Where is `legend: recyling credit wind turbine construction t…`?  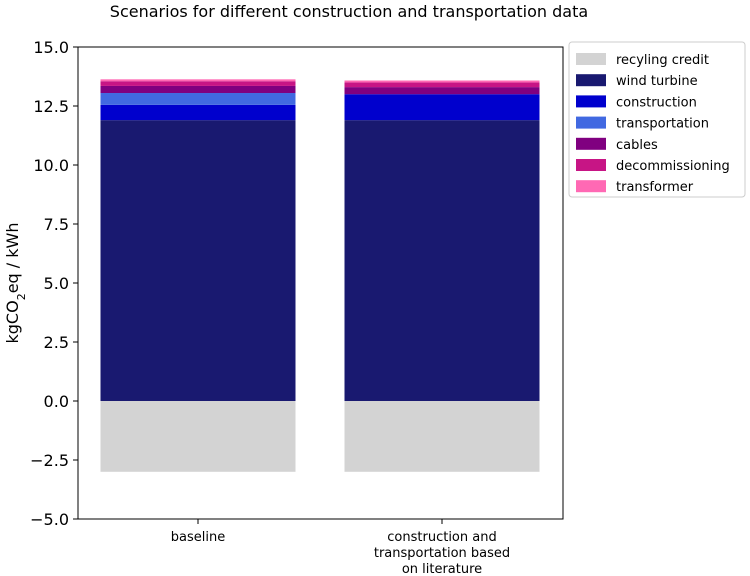 legend: recyling credit wind turbine construction t… is located at coordinates (657, 119).